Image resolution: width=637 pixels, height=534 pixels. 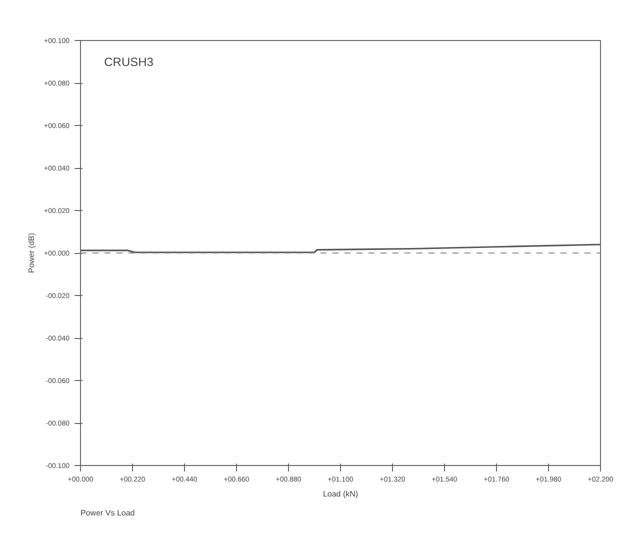 What do you see at coordinates (31, 253) in the screenshot?
I see `y-axis-title: Power (dB)` at bounding box center [31, 253].